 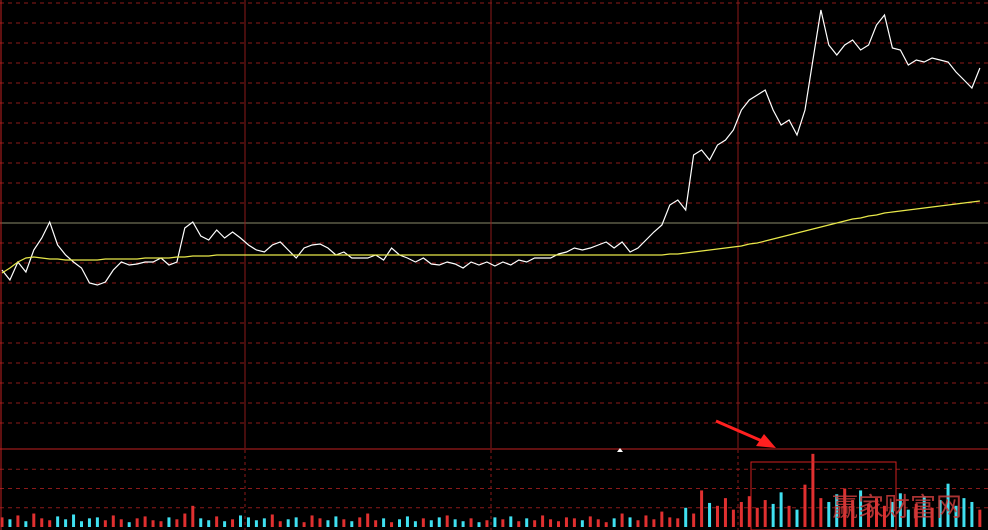 What do you see at coordinates (620, 450) in the screenshot?
I see `marker-triangle` at bounding box center [620, 450].